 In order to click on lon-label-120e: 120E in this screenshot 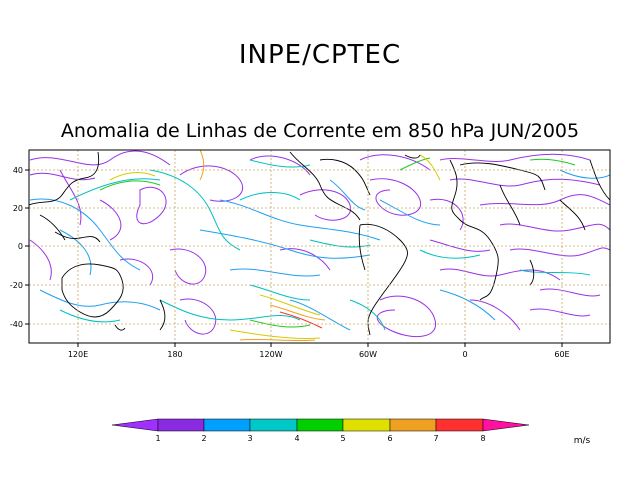, I will do `click(78, 354)`.